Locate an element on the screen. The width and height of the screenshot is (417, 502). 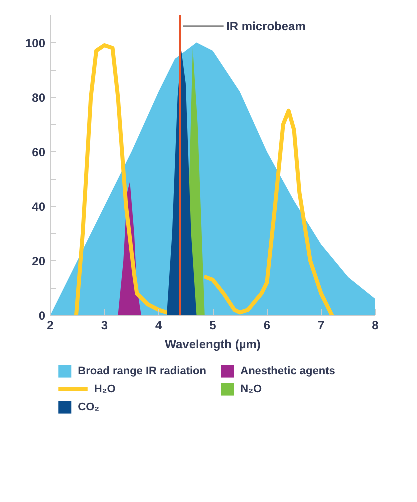
legend-label: Broad range IR radiation is located at coordinates (142, 372).